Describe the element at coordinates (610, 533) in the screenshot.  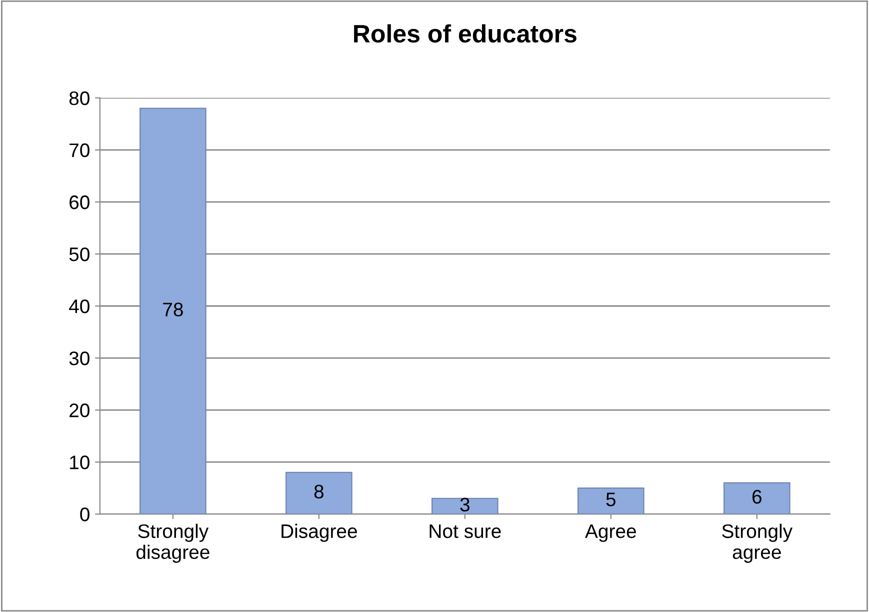
I see `x-tick-label: Agree` at that location.